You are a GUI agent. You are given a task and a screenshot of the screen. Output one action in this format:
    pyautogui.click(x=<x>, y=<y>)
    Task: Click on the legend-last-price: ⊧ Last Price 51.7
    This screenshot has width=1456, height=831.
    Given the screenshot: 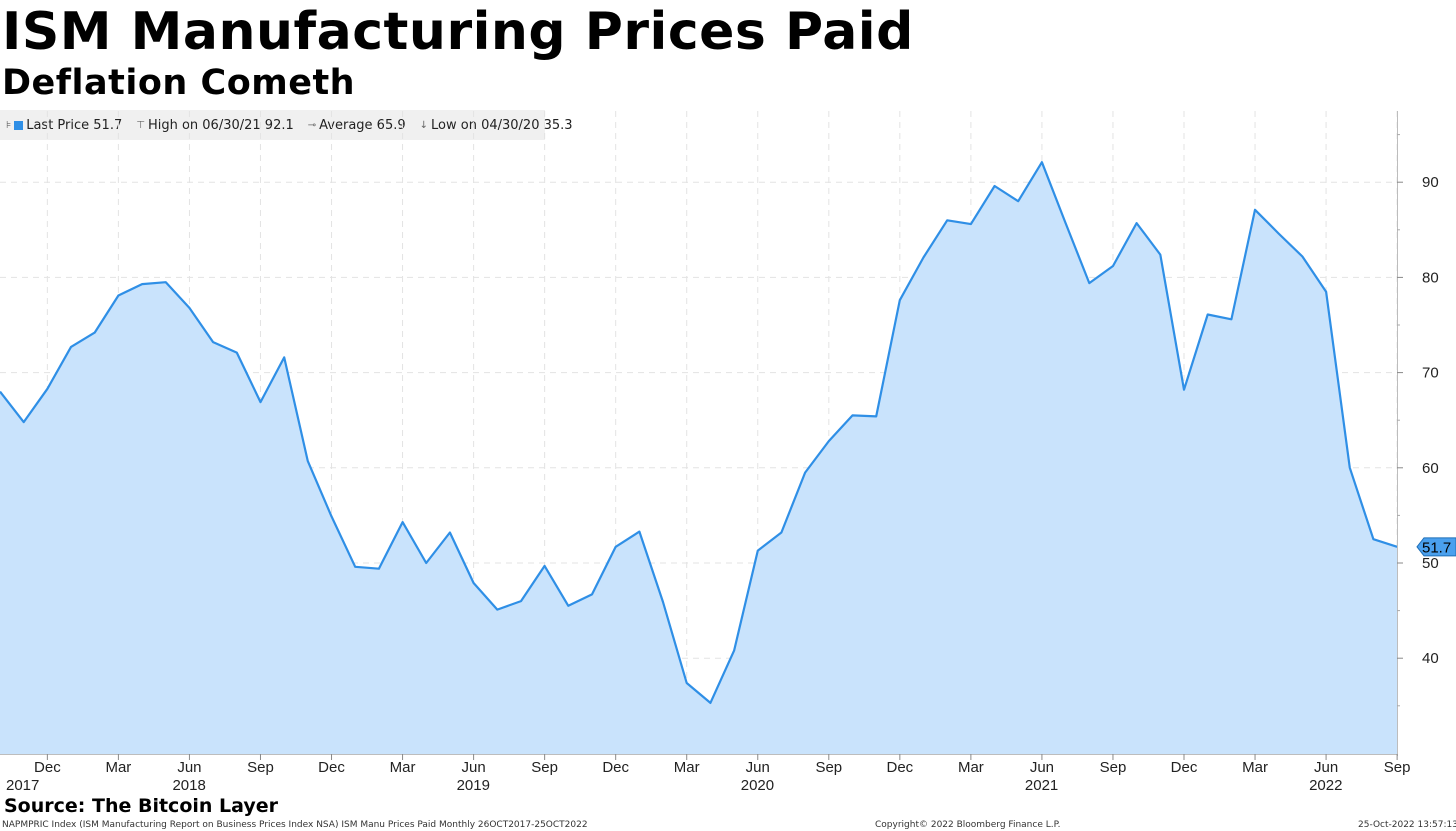 What is the action you would take?
    pyautogui.click(x=64, y=125)
    